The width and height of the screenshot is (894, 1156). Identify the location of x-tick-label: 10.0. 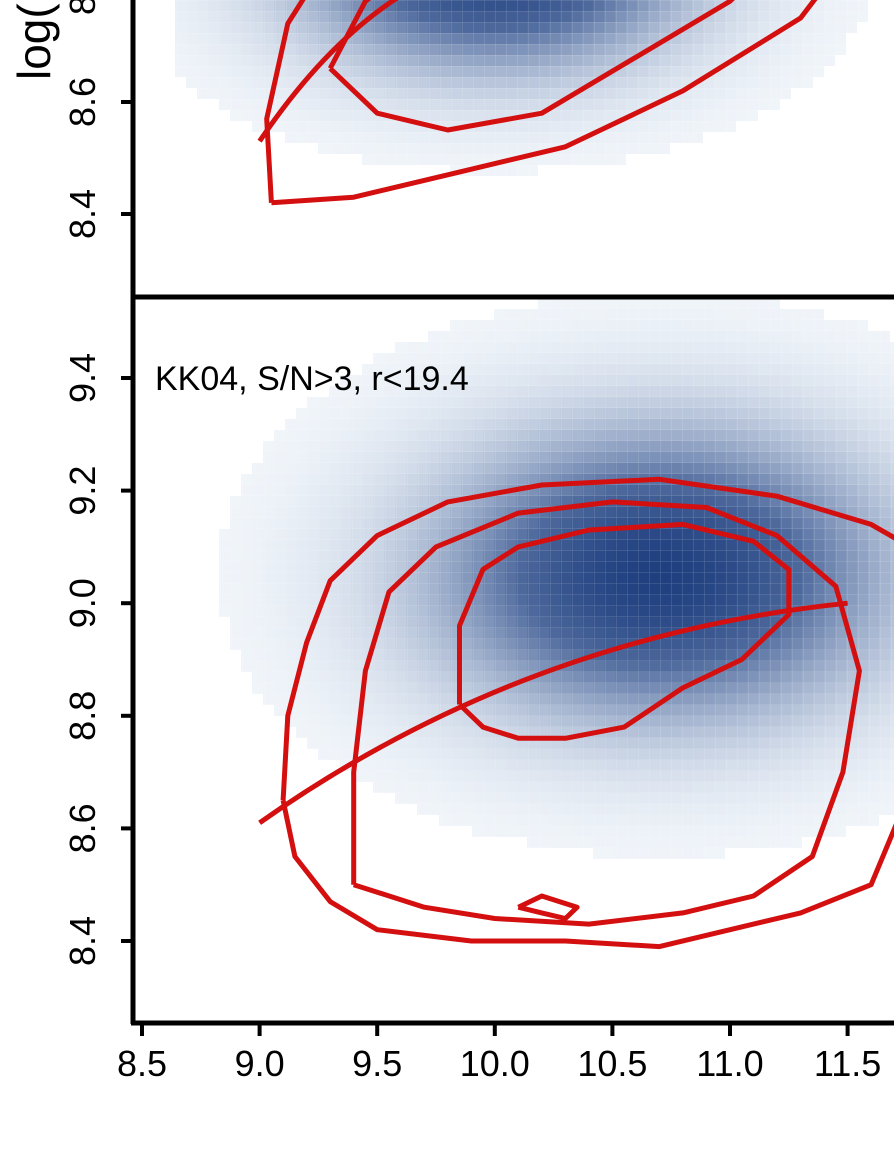
(495, 1063).